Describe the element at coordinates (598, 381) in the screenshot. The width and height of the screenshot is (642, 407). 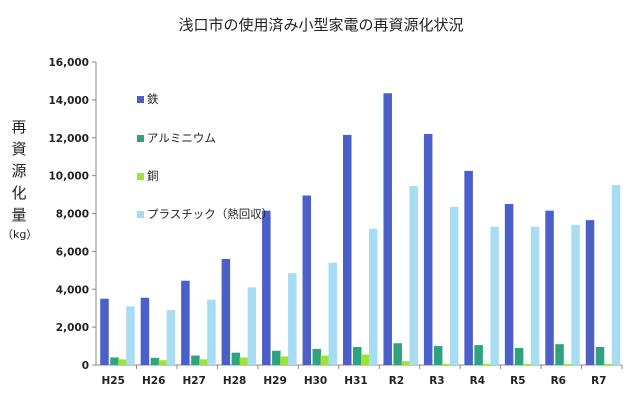
I see `x-tick-label: R7` at that location.